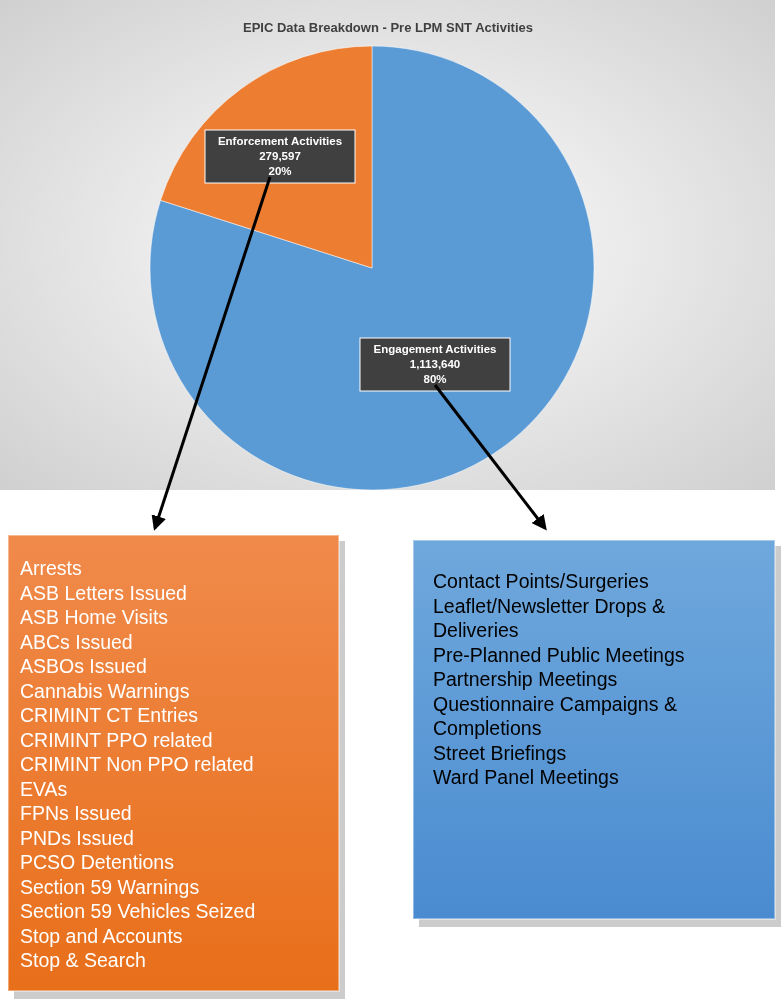  Describe the element at coordinates (280, 141) in the screenshot. I see `slice-label: Enforcement Activities` at that location.